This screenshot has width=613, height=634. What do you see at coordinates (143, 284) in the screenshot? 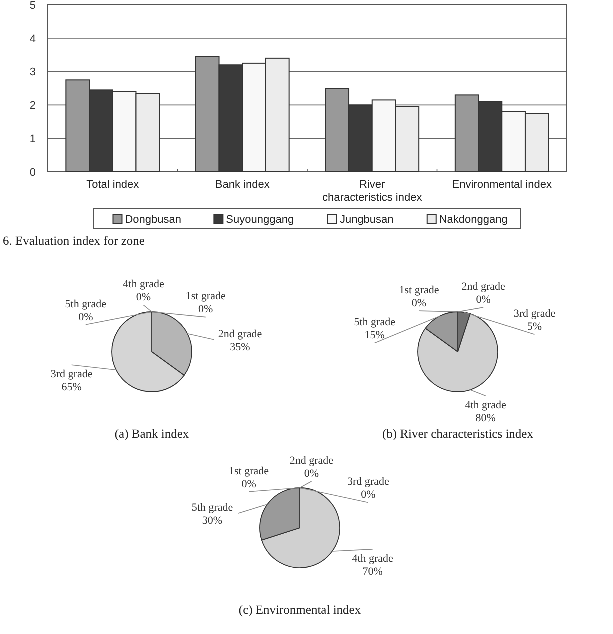
I see `category-label: 4th grade` at bounding box center [143, 284].